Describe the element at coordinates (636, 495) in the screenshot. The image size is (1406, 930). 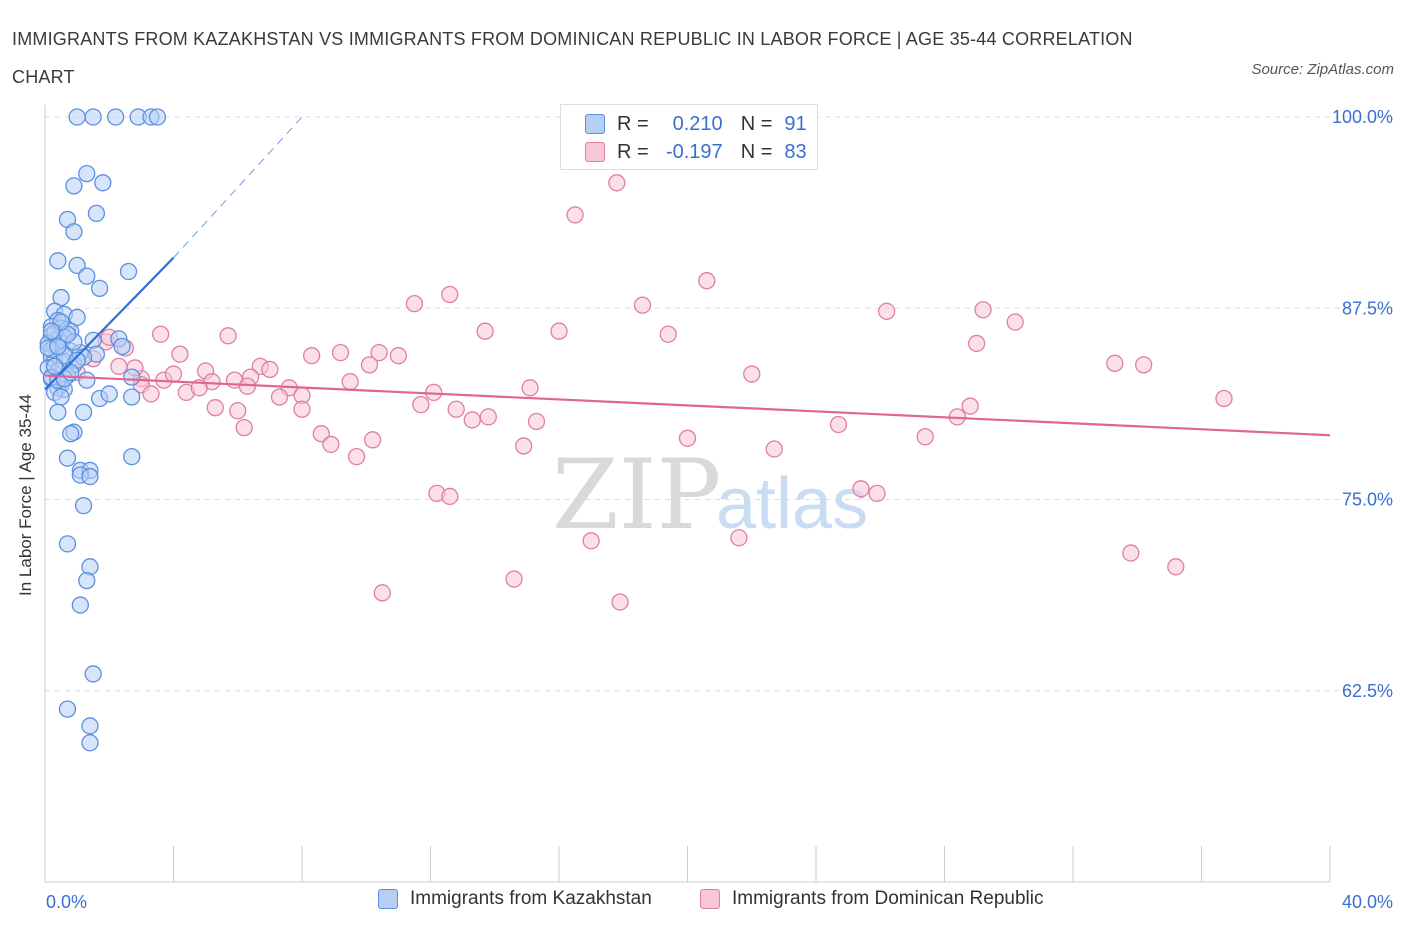
I see `watermark-zip: ZIP` at that location.